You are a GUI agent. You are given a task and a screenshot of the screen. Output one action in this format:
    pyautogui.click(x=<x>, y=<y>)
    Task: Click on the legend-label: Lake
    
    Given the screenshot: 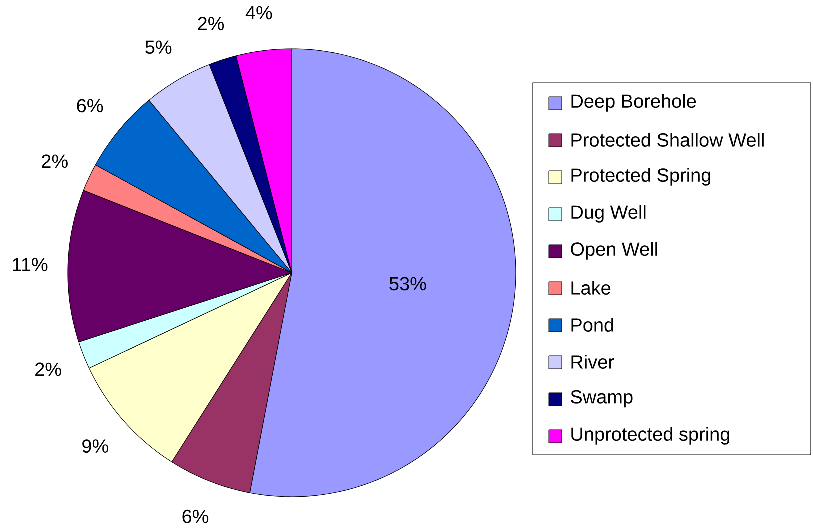 What is the action you would take?
    pyautogui.click(x=591, y=288)
    